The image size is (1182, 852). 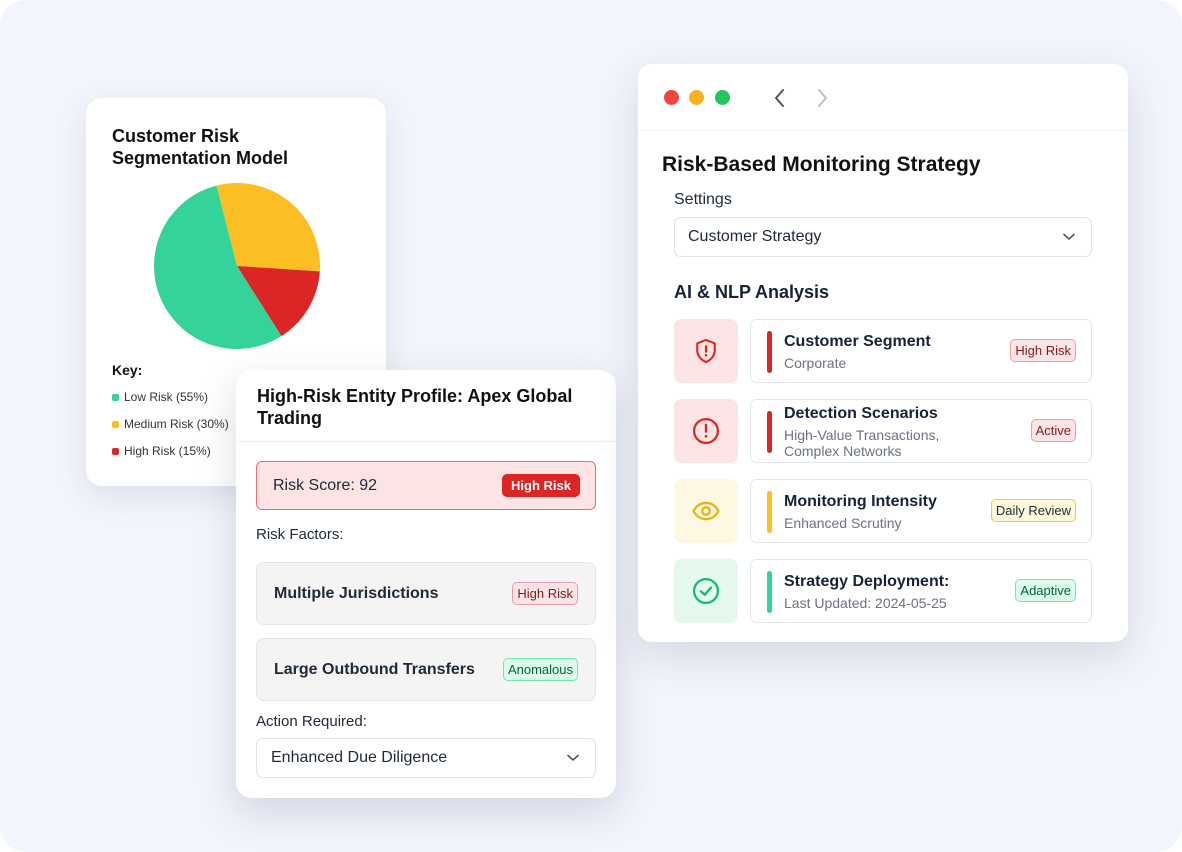 I want to click on pie-card-title: Customer Risk Segmentation Model, so click(x=200, y=147).